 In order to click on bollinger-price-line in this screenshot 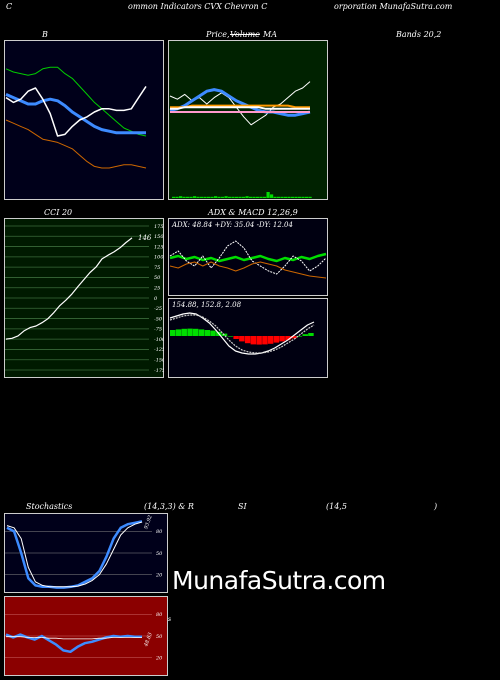, I will do `click(76, 111)`.